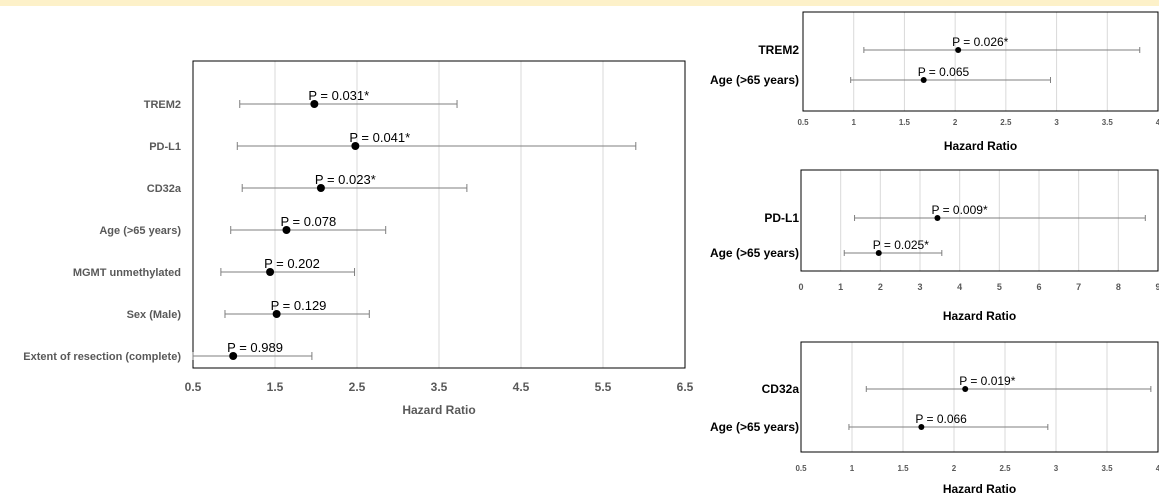  What do you see at coordinates (214, 267) in the screenshot?
I see `forest-row: P = 0.202 MGMT unmethylated` at bounding box center [214, 267].